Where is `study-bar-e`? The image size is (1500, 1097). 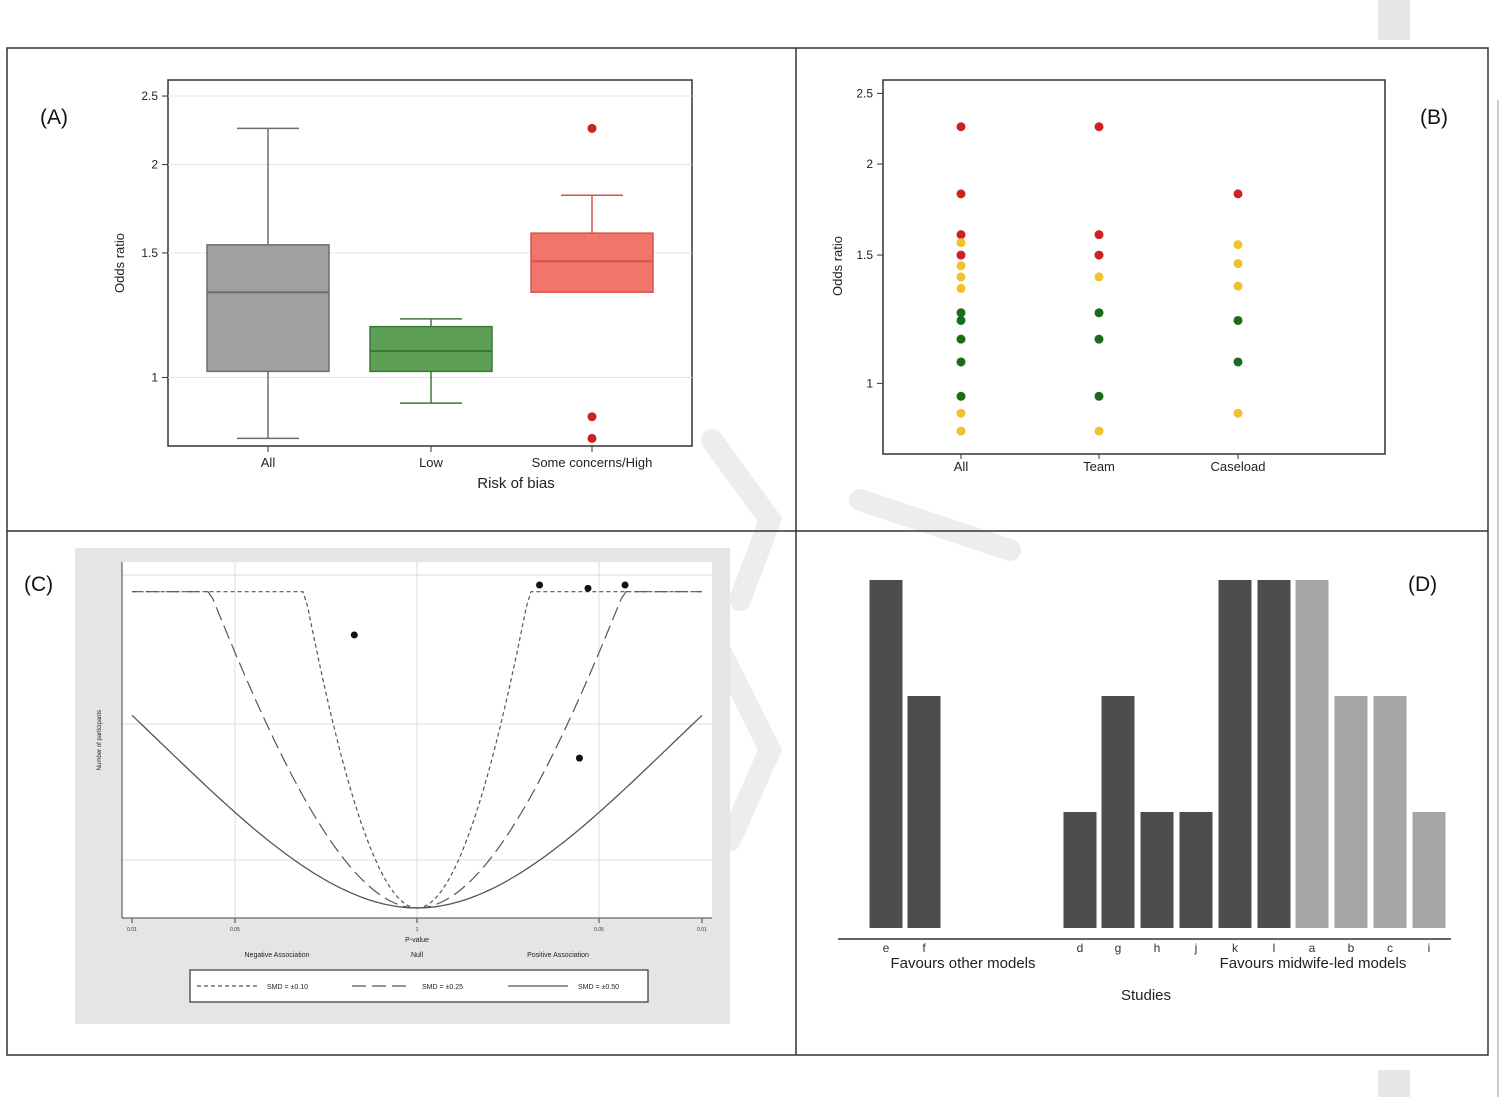
study-bar-e is located at coordinates (886, 754).